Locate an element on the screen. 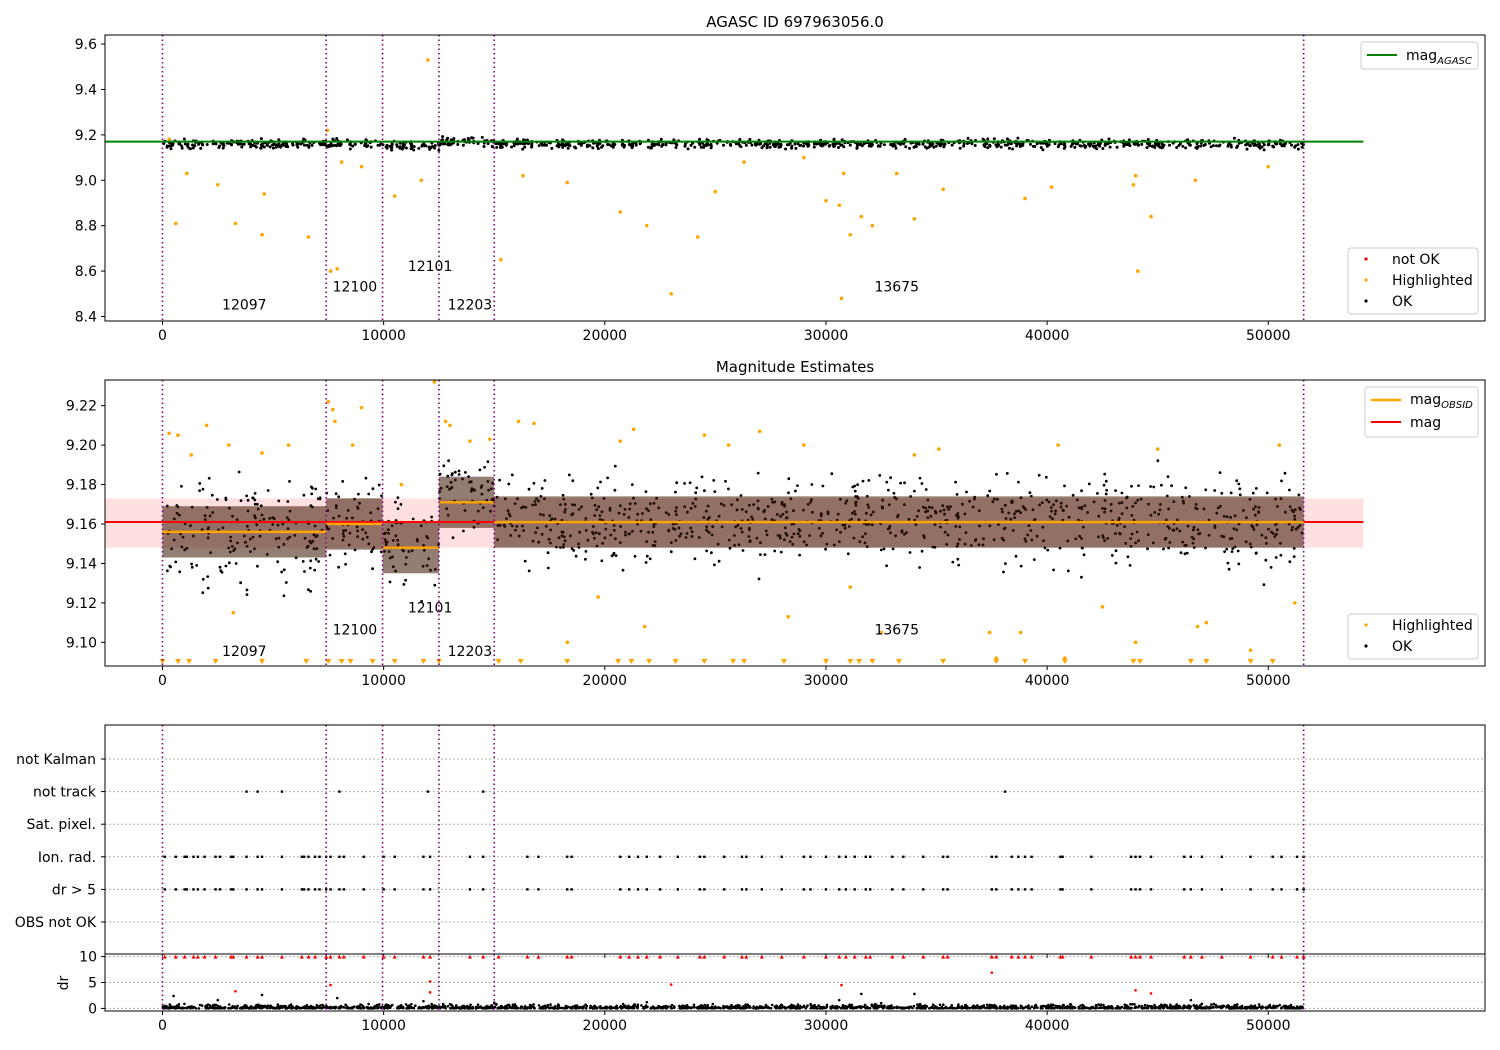  magnitude-y-tick-label: 9.12 is located at coordinates (81, 604).